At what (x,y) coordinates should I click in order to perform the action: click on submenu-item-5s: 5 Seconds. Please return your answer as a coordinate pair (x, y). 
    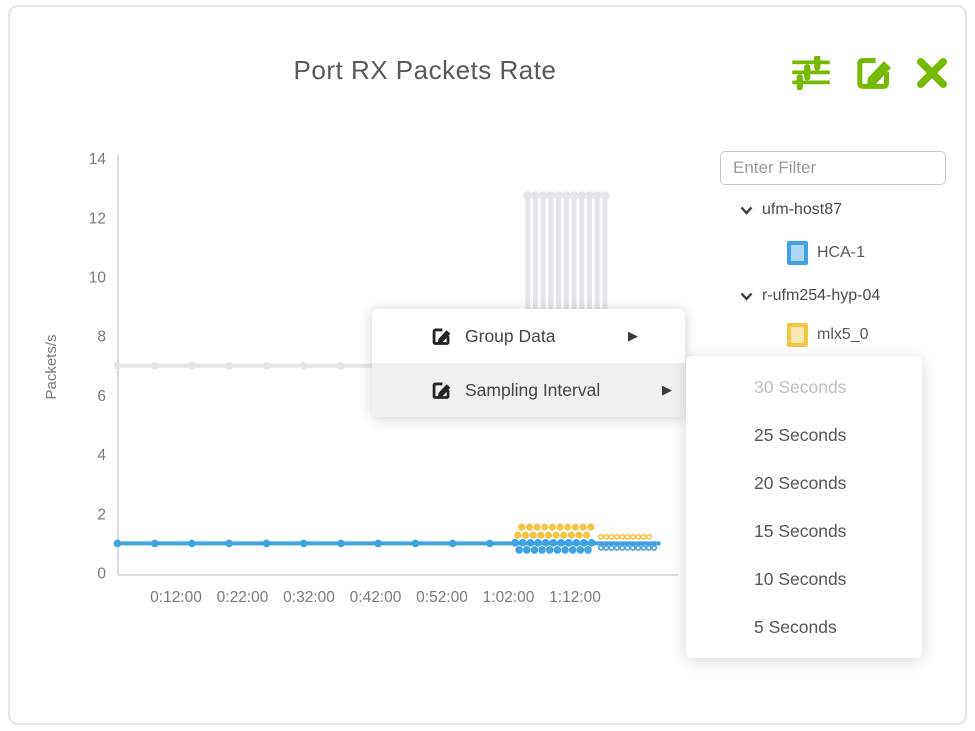
    Looking at the image, I should click on (795, 627).